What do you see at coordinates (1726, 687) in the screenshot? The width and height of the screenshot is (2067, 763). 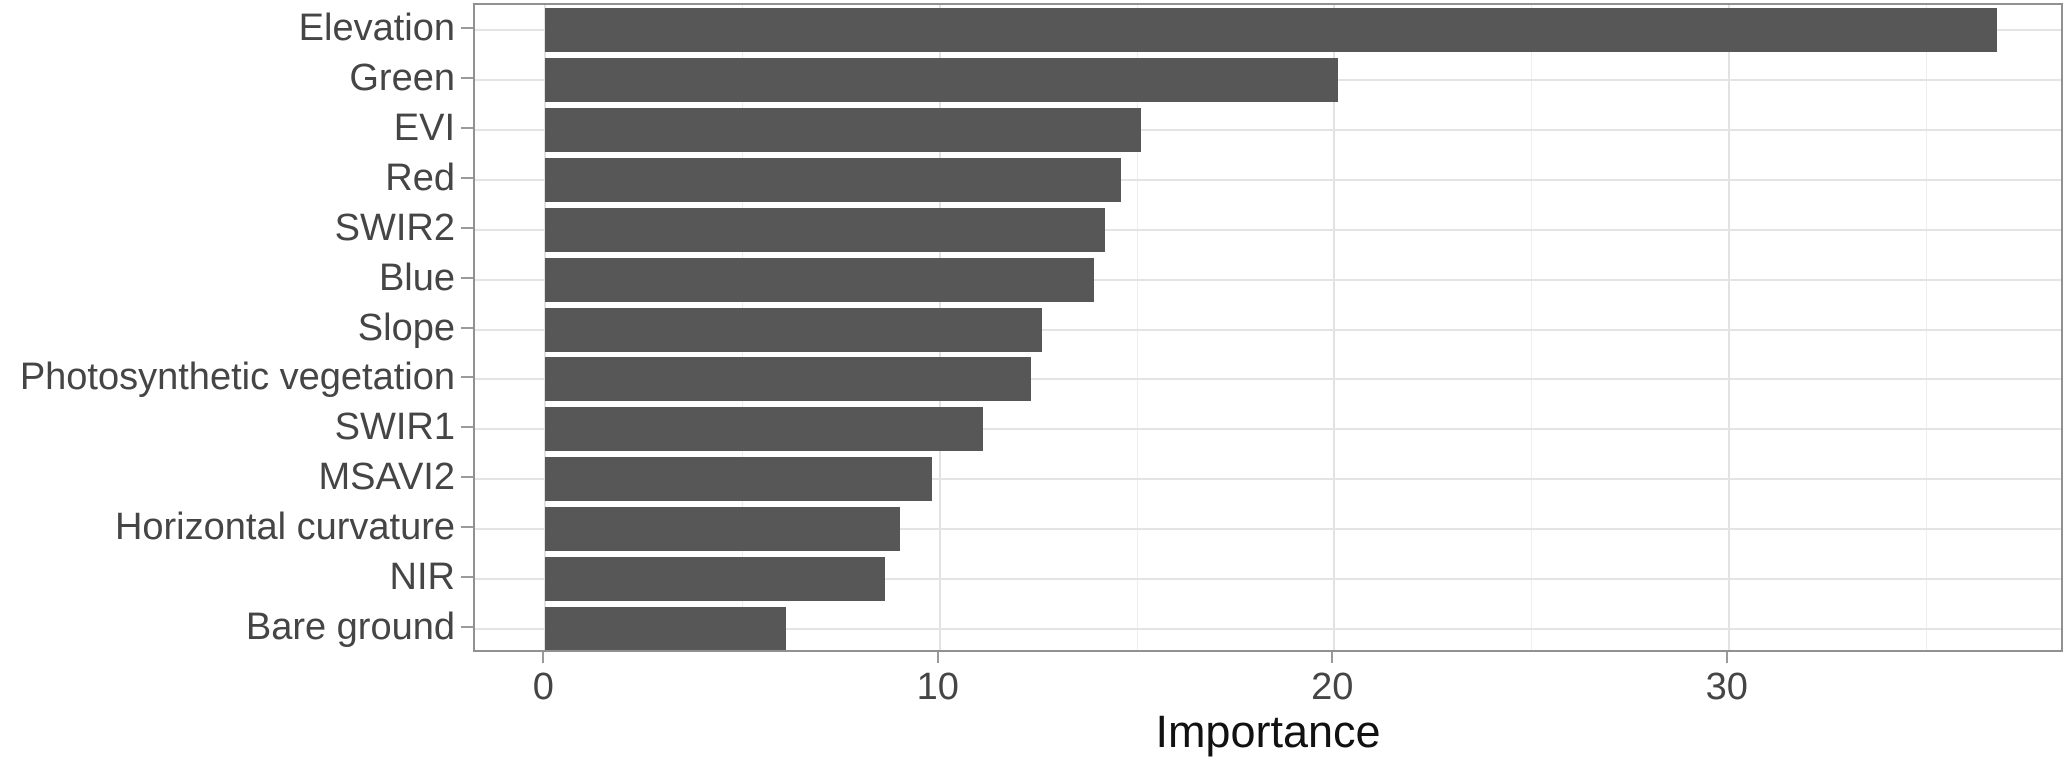 I see `x-axis-tick-label: 30` at bounding box center [1726, 687].